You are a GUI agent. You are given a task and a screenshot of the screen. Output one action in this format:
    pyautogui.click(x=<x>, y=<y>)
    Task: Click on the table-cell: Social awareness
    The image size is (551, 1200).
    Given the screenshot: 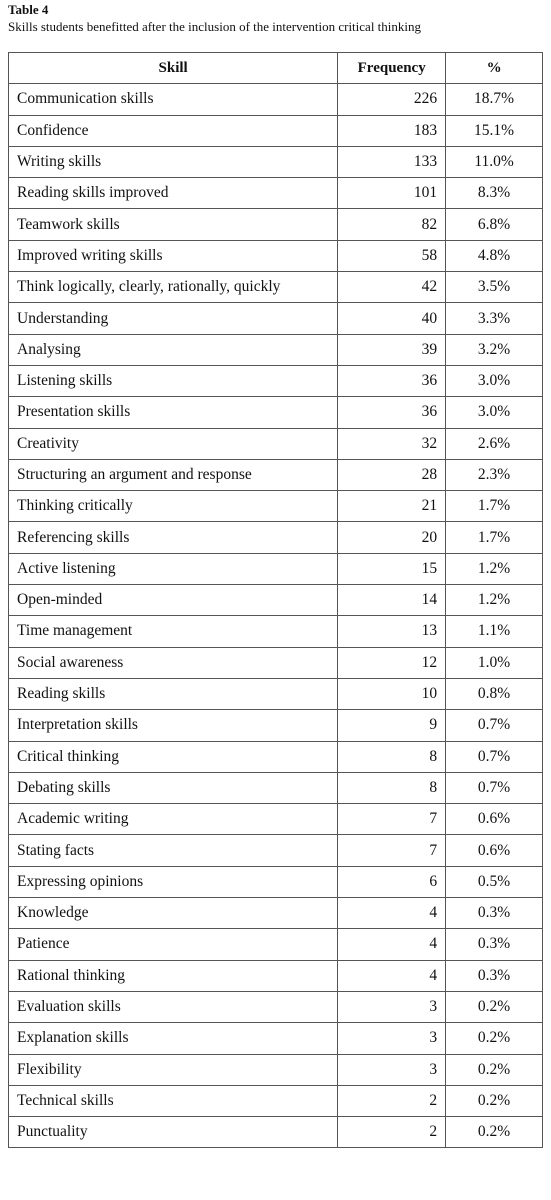 What is the action you would take?
    pyautogui.click(x=173, y=662)
    